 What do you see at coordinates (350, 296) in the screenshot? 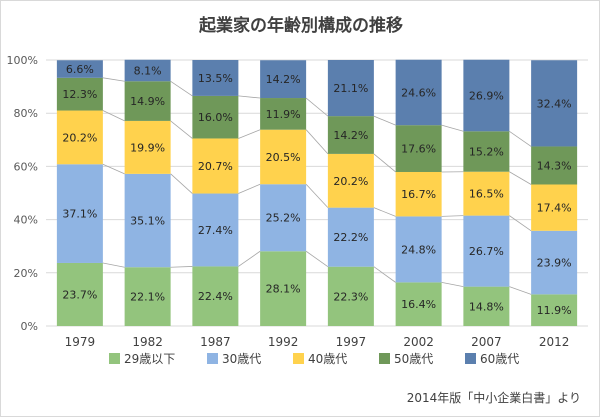
I see `data-label: 22.3%` at bounding box center [350, 296].